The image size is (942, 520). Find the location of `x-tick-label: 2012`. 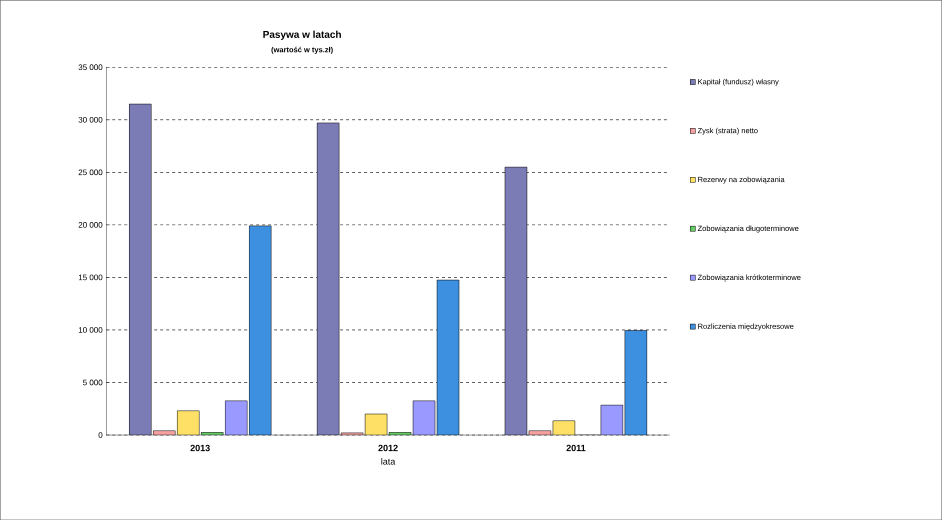

x-tick-label: 2012 is located at coordinates (388, 448).